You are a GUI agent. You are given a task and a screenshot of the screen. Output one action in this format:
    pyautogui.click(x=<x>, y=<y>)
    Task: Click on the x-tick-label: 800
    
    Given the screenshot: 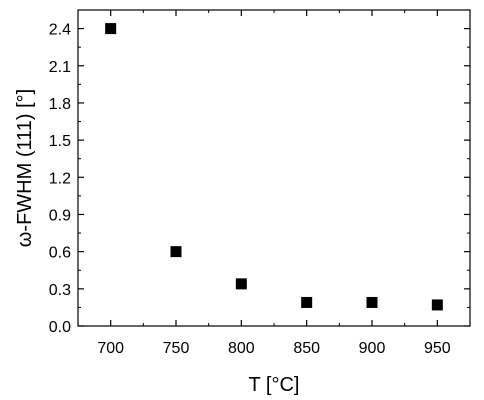 What is the action you would take?
    pyautogui.click(x=241, y=348)
    